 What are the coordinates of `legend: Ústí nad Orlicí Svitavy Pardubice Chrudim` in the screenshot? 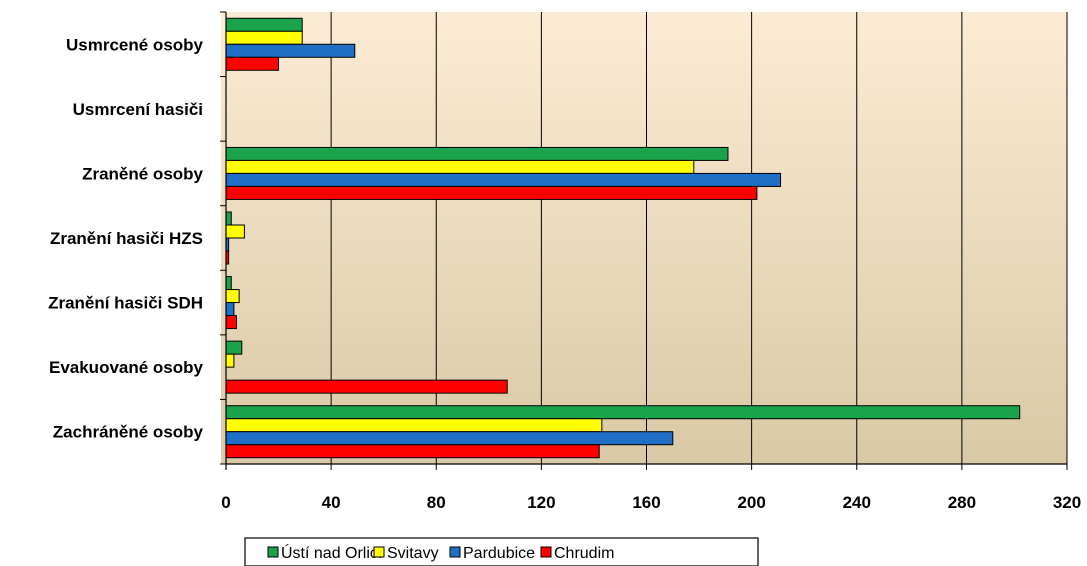 It's located at (501, 551).